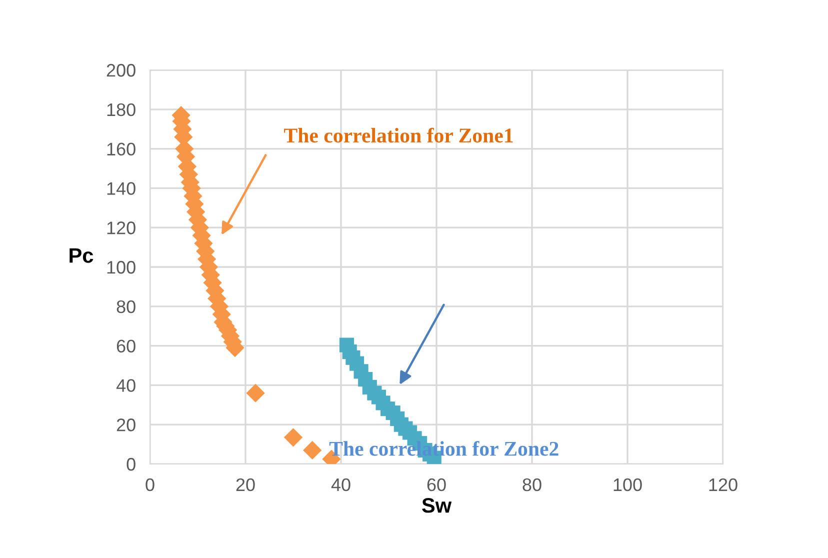 The width and height of the screenshot is (828, 558). Describe the element at coordinates (121, 149) in the screenshot. I see `y-tick-label: 160` at that location.